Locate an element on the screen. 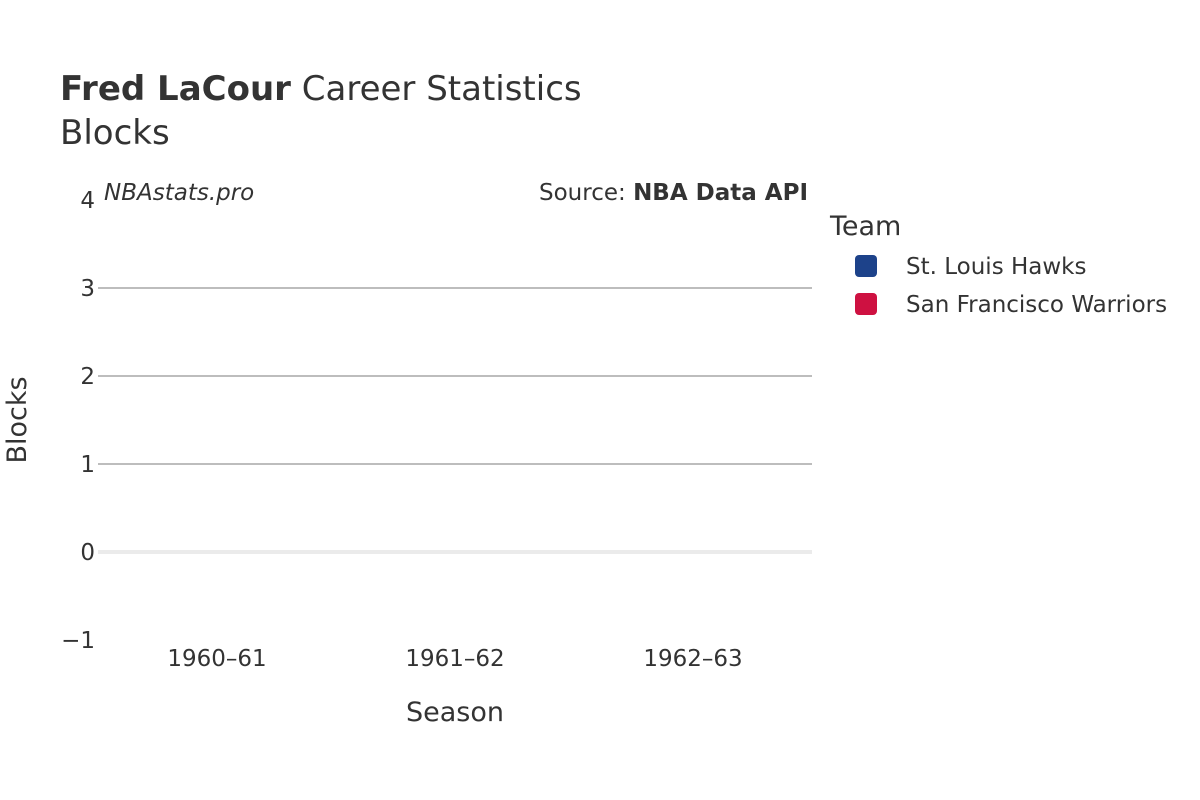 This screenshot has width=1200, height=800. y-tick-label: −1 is located at coordinates (78, 641).